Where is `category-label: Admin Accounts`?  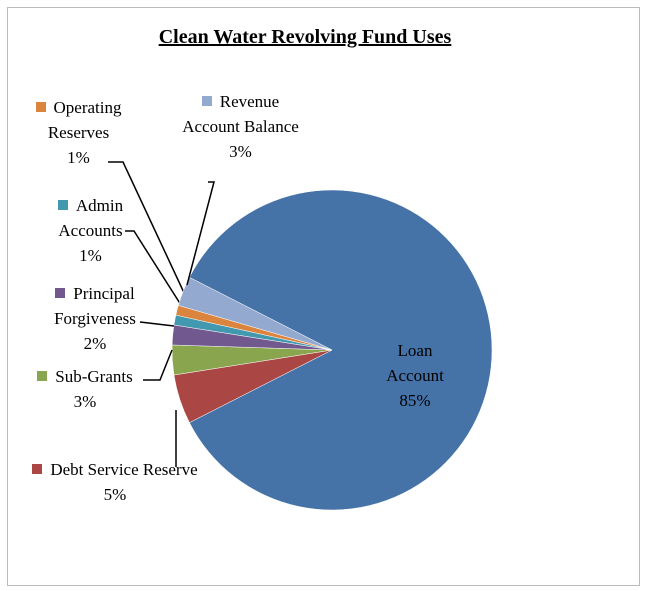
category-label: Admin Accounts is located at coordinates (91, 218).